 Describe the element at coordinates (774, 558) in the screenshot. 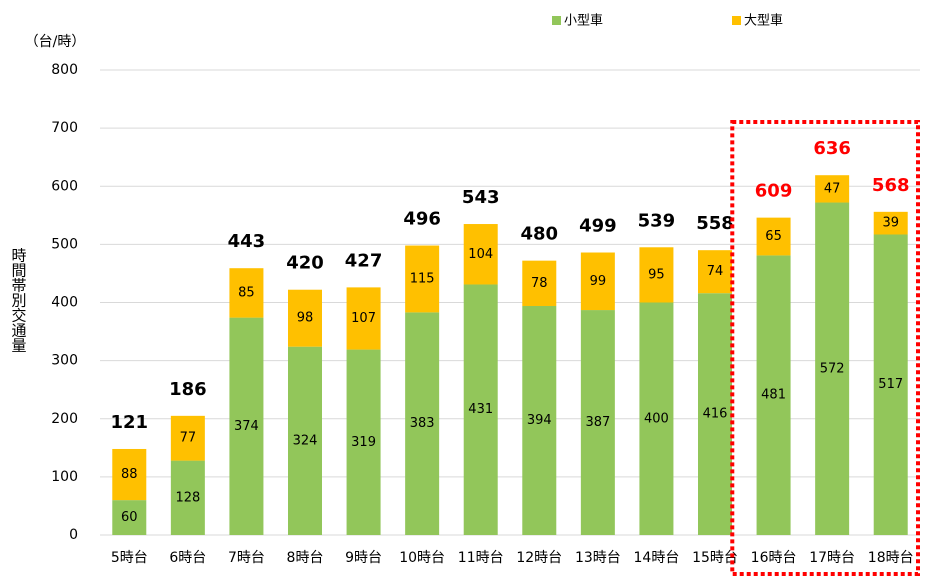

I see `x-tick-label: 16時台` at that location.